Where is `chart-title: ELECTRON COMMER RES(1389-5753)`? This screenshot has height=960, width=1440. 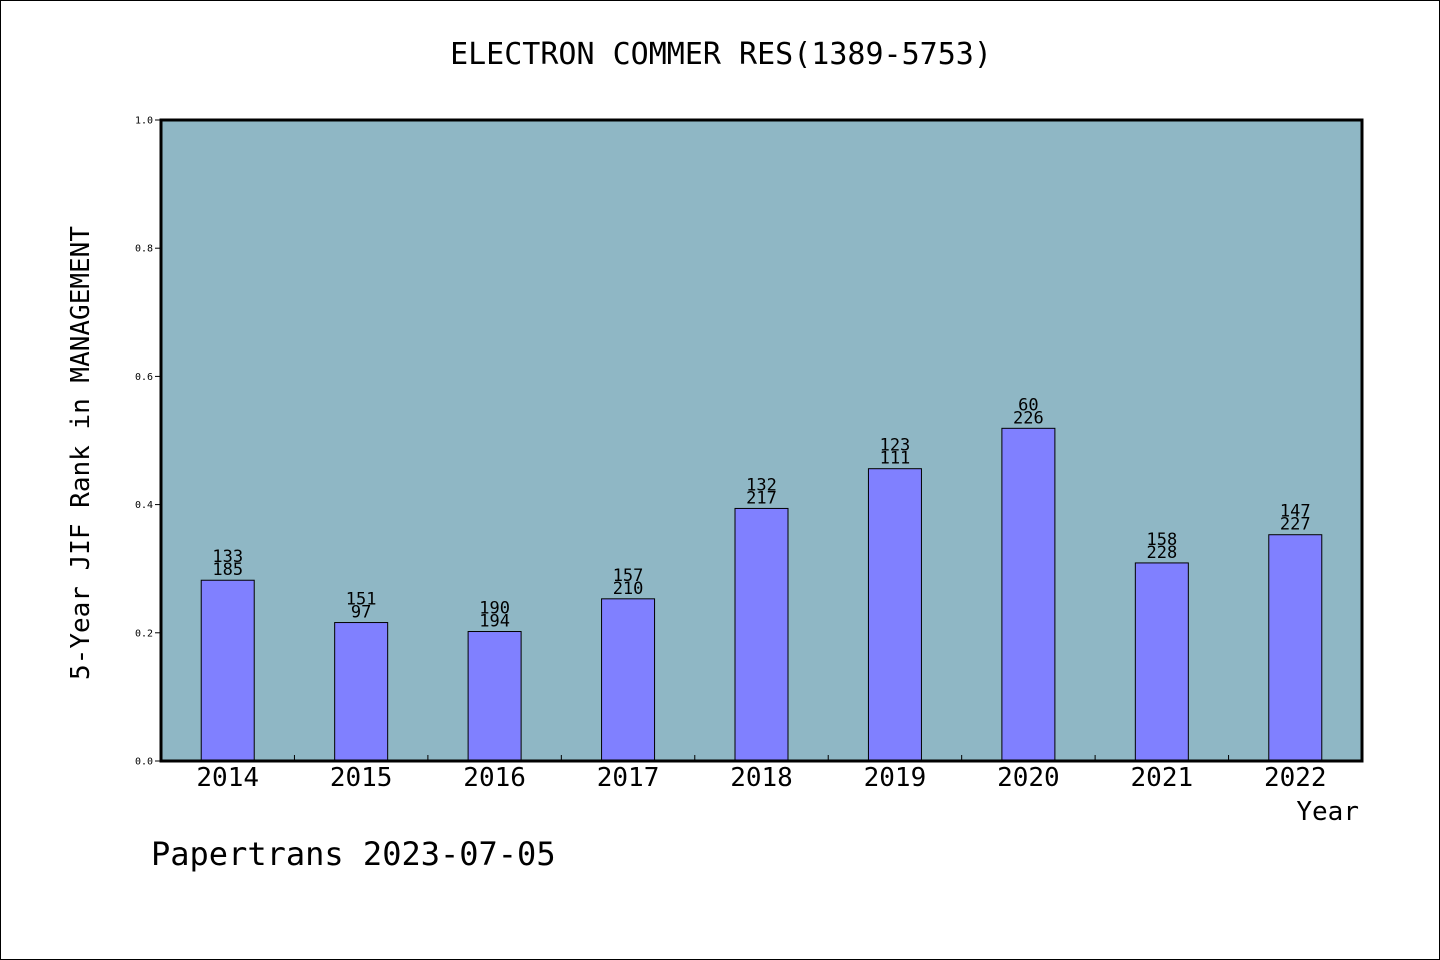 chart-title: ELECTRON COMMER RES(1389-5753) is located at coordinates (721, 54).